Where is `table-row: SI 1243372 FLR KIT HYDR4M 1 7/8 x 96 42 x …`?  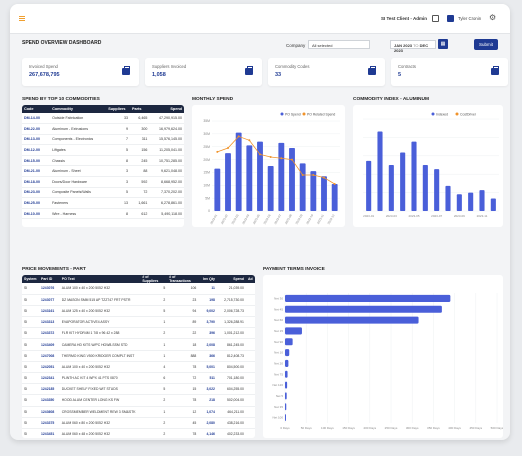
table-row: SI 1243372 FLR KIT HYDR4M 1 7/8 x 96 42 x … is located at coordinates (138, 333).